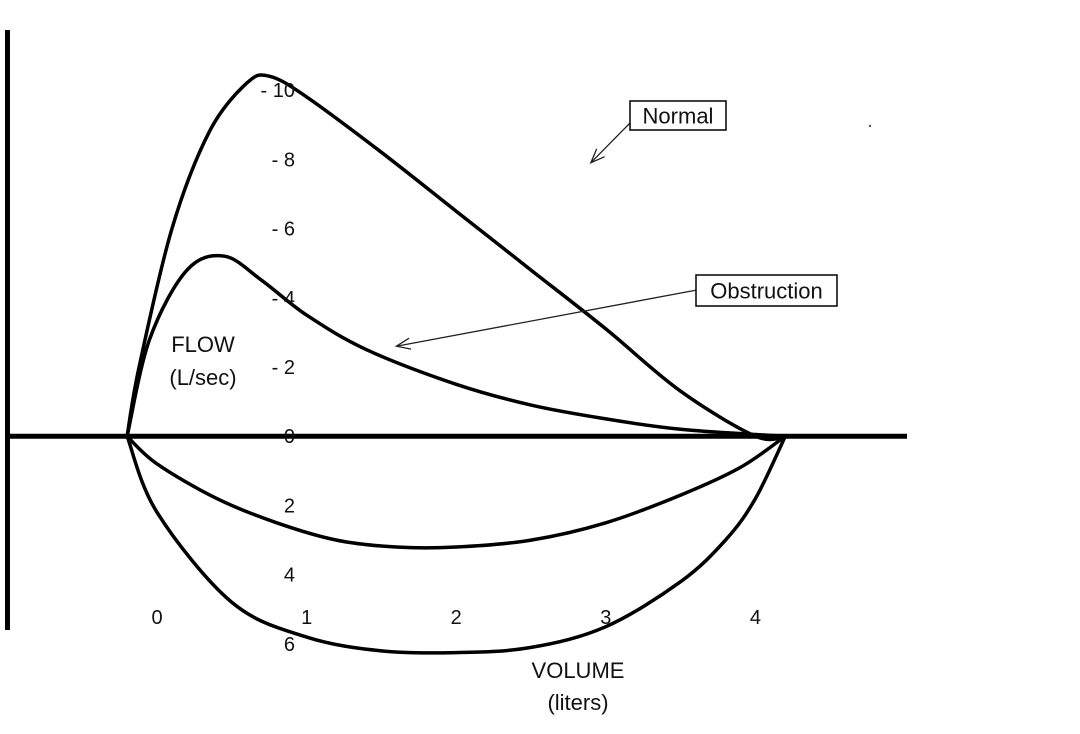 This screenshot has height=734, width=1080. Describe the element at coordinates (203, 344) in the screenshot. I see `y-axis-title: FLOW` at that location.